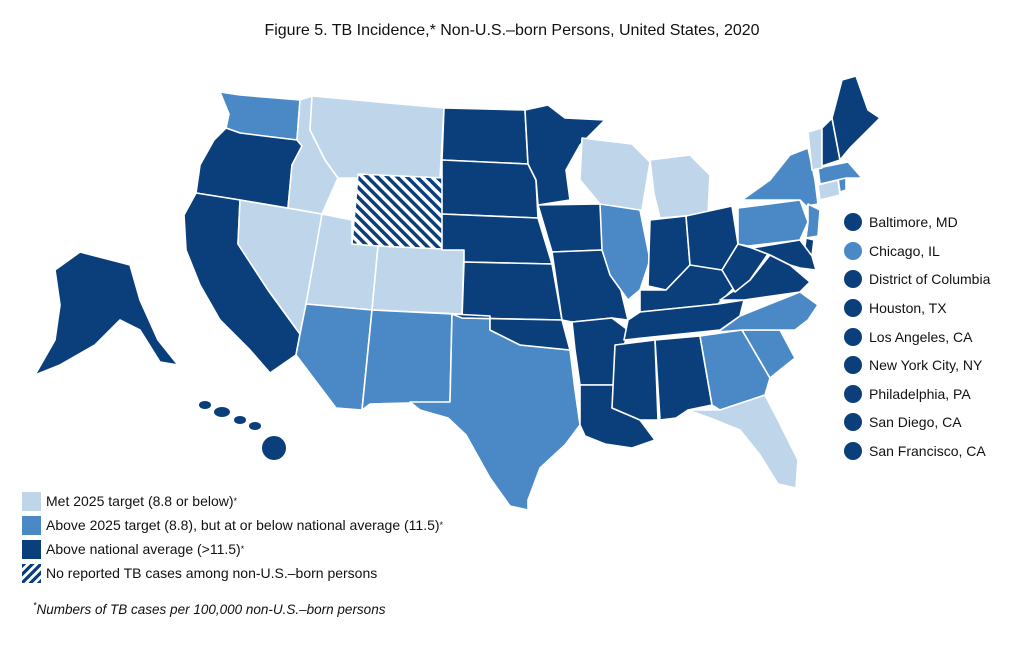  Describe the element at coordinates (490, 189) in the screenshot. I see `state-sd` at that location.